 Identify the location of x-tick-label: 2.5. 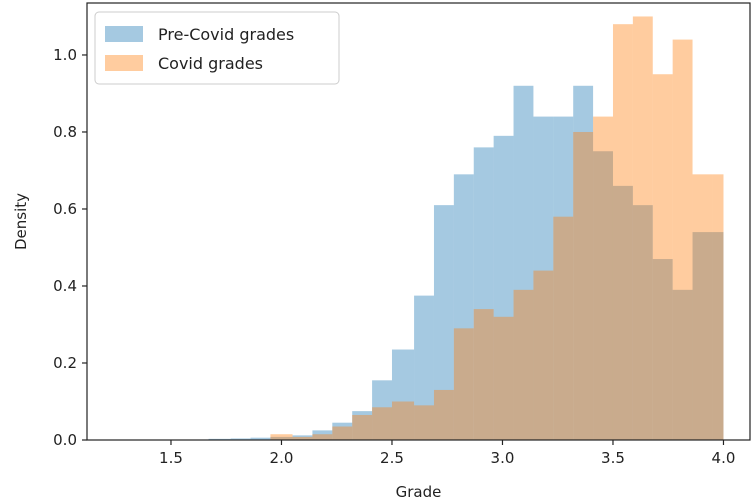
(392, 458).